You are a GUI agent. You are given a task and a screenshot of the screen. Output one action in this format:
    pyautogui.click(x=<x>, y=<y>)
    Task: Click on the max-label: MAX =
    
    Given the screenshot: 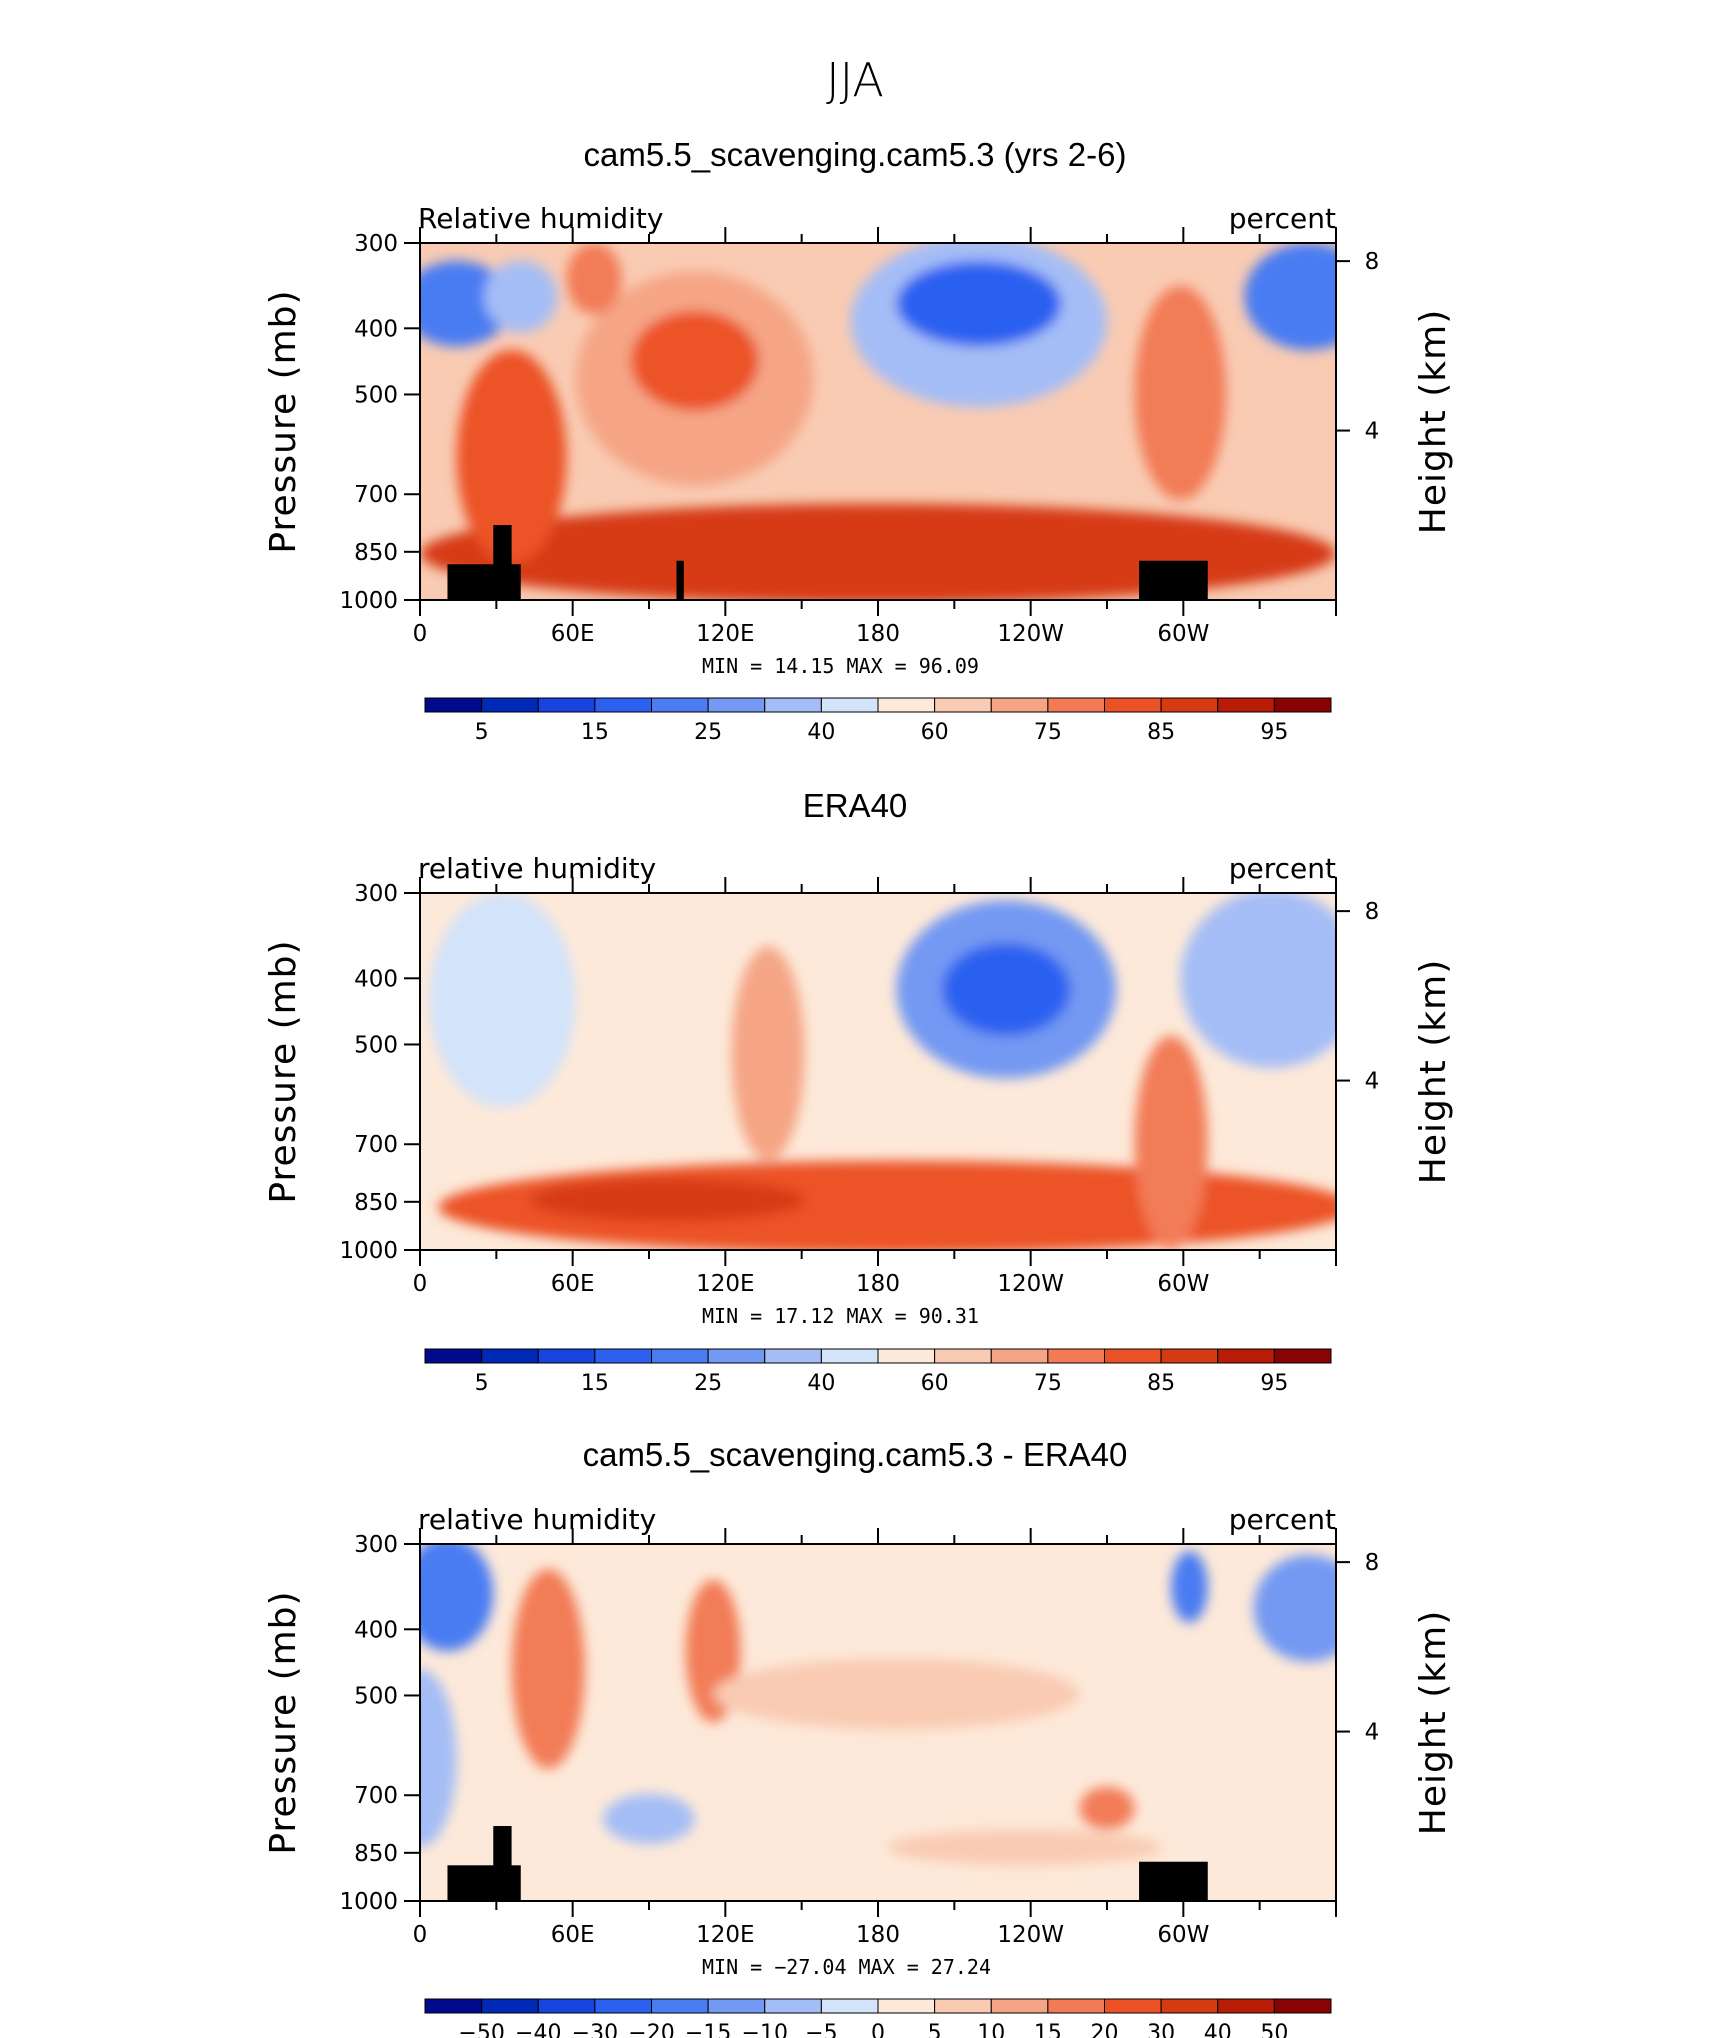 What is the action you would take?
    pyautogui.click(x=883, y=666)
    